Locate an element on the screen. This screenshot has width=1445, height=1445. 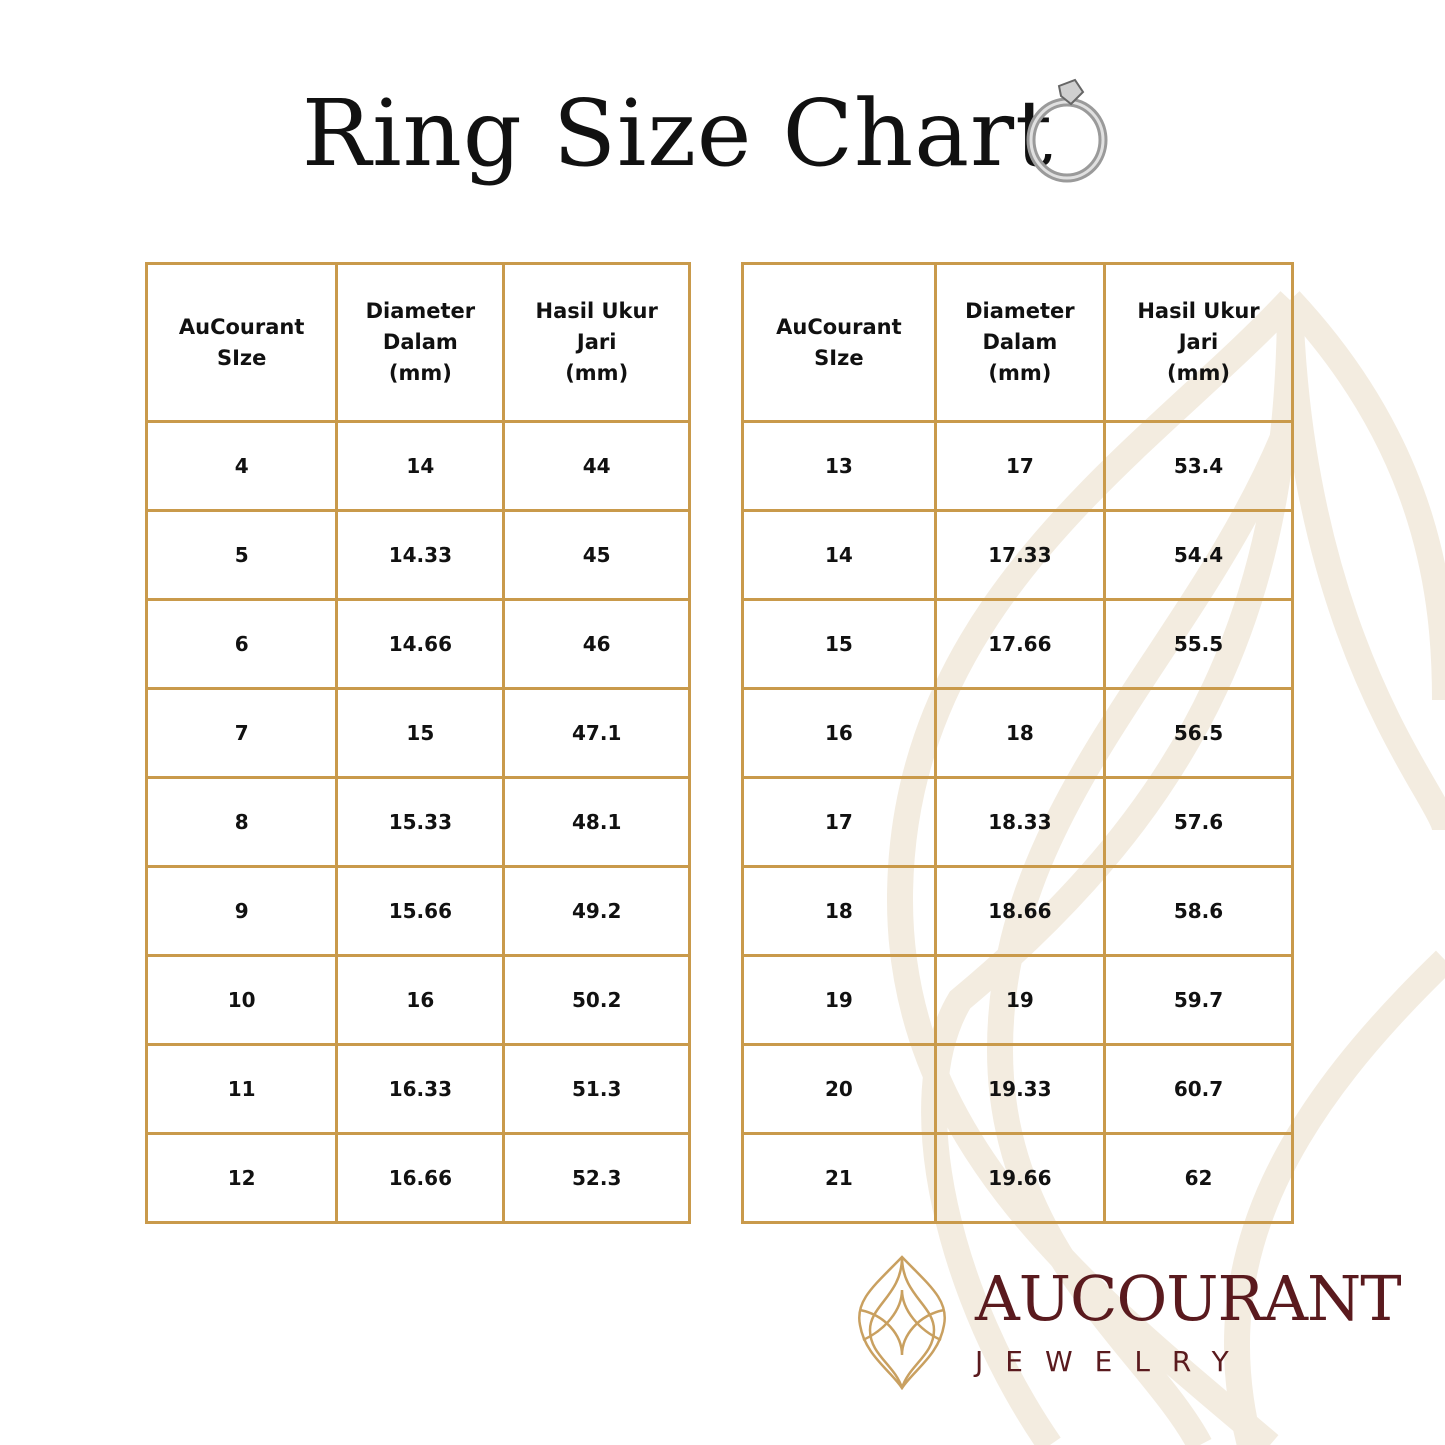
diameter-cell: 18 is located at coordinates (1019, 733).